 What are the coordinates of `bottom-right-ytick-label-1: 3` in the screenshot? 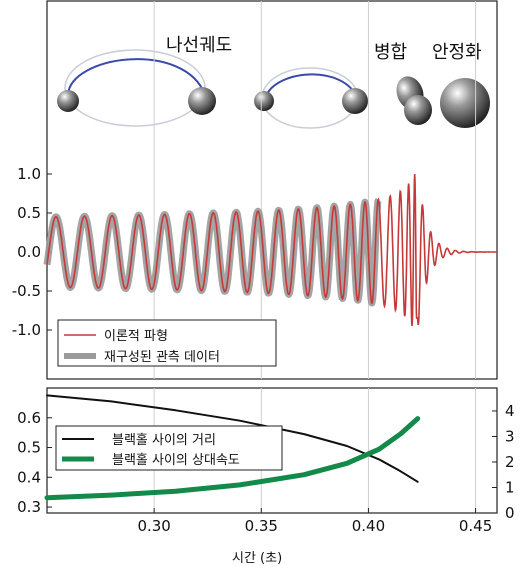 It's located at (510, 436).